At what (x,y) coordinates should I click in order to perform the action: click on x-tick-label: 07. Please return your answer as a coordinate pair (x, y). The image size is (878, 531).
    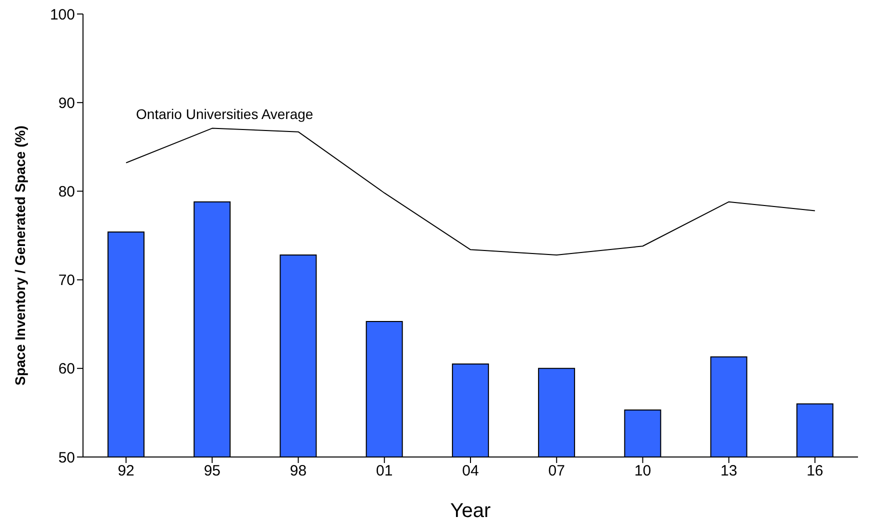
    Looking at the image, I should click on (556, 471).